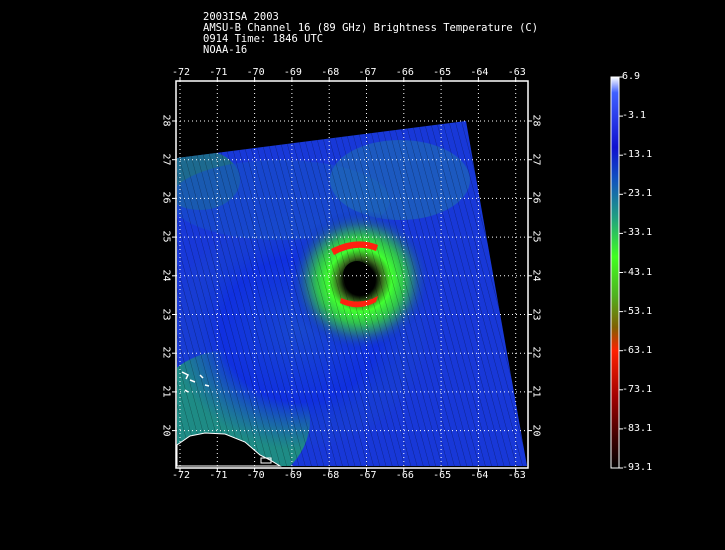 The width and height of the screenshot is (725, 550). What do you see at coordinates (516, 72) in the screenshot?
I see `lon-label-top: -63` at bounding box center [516, 72].